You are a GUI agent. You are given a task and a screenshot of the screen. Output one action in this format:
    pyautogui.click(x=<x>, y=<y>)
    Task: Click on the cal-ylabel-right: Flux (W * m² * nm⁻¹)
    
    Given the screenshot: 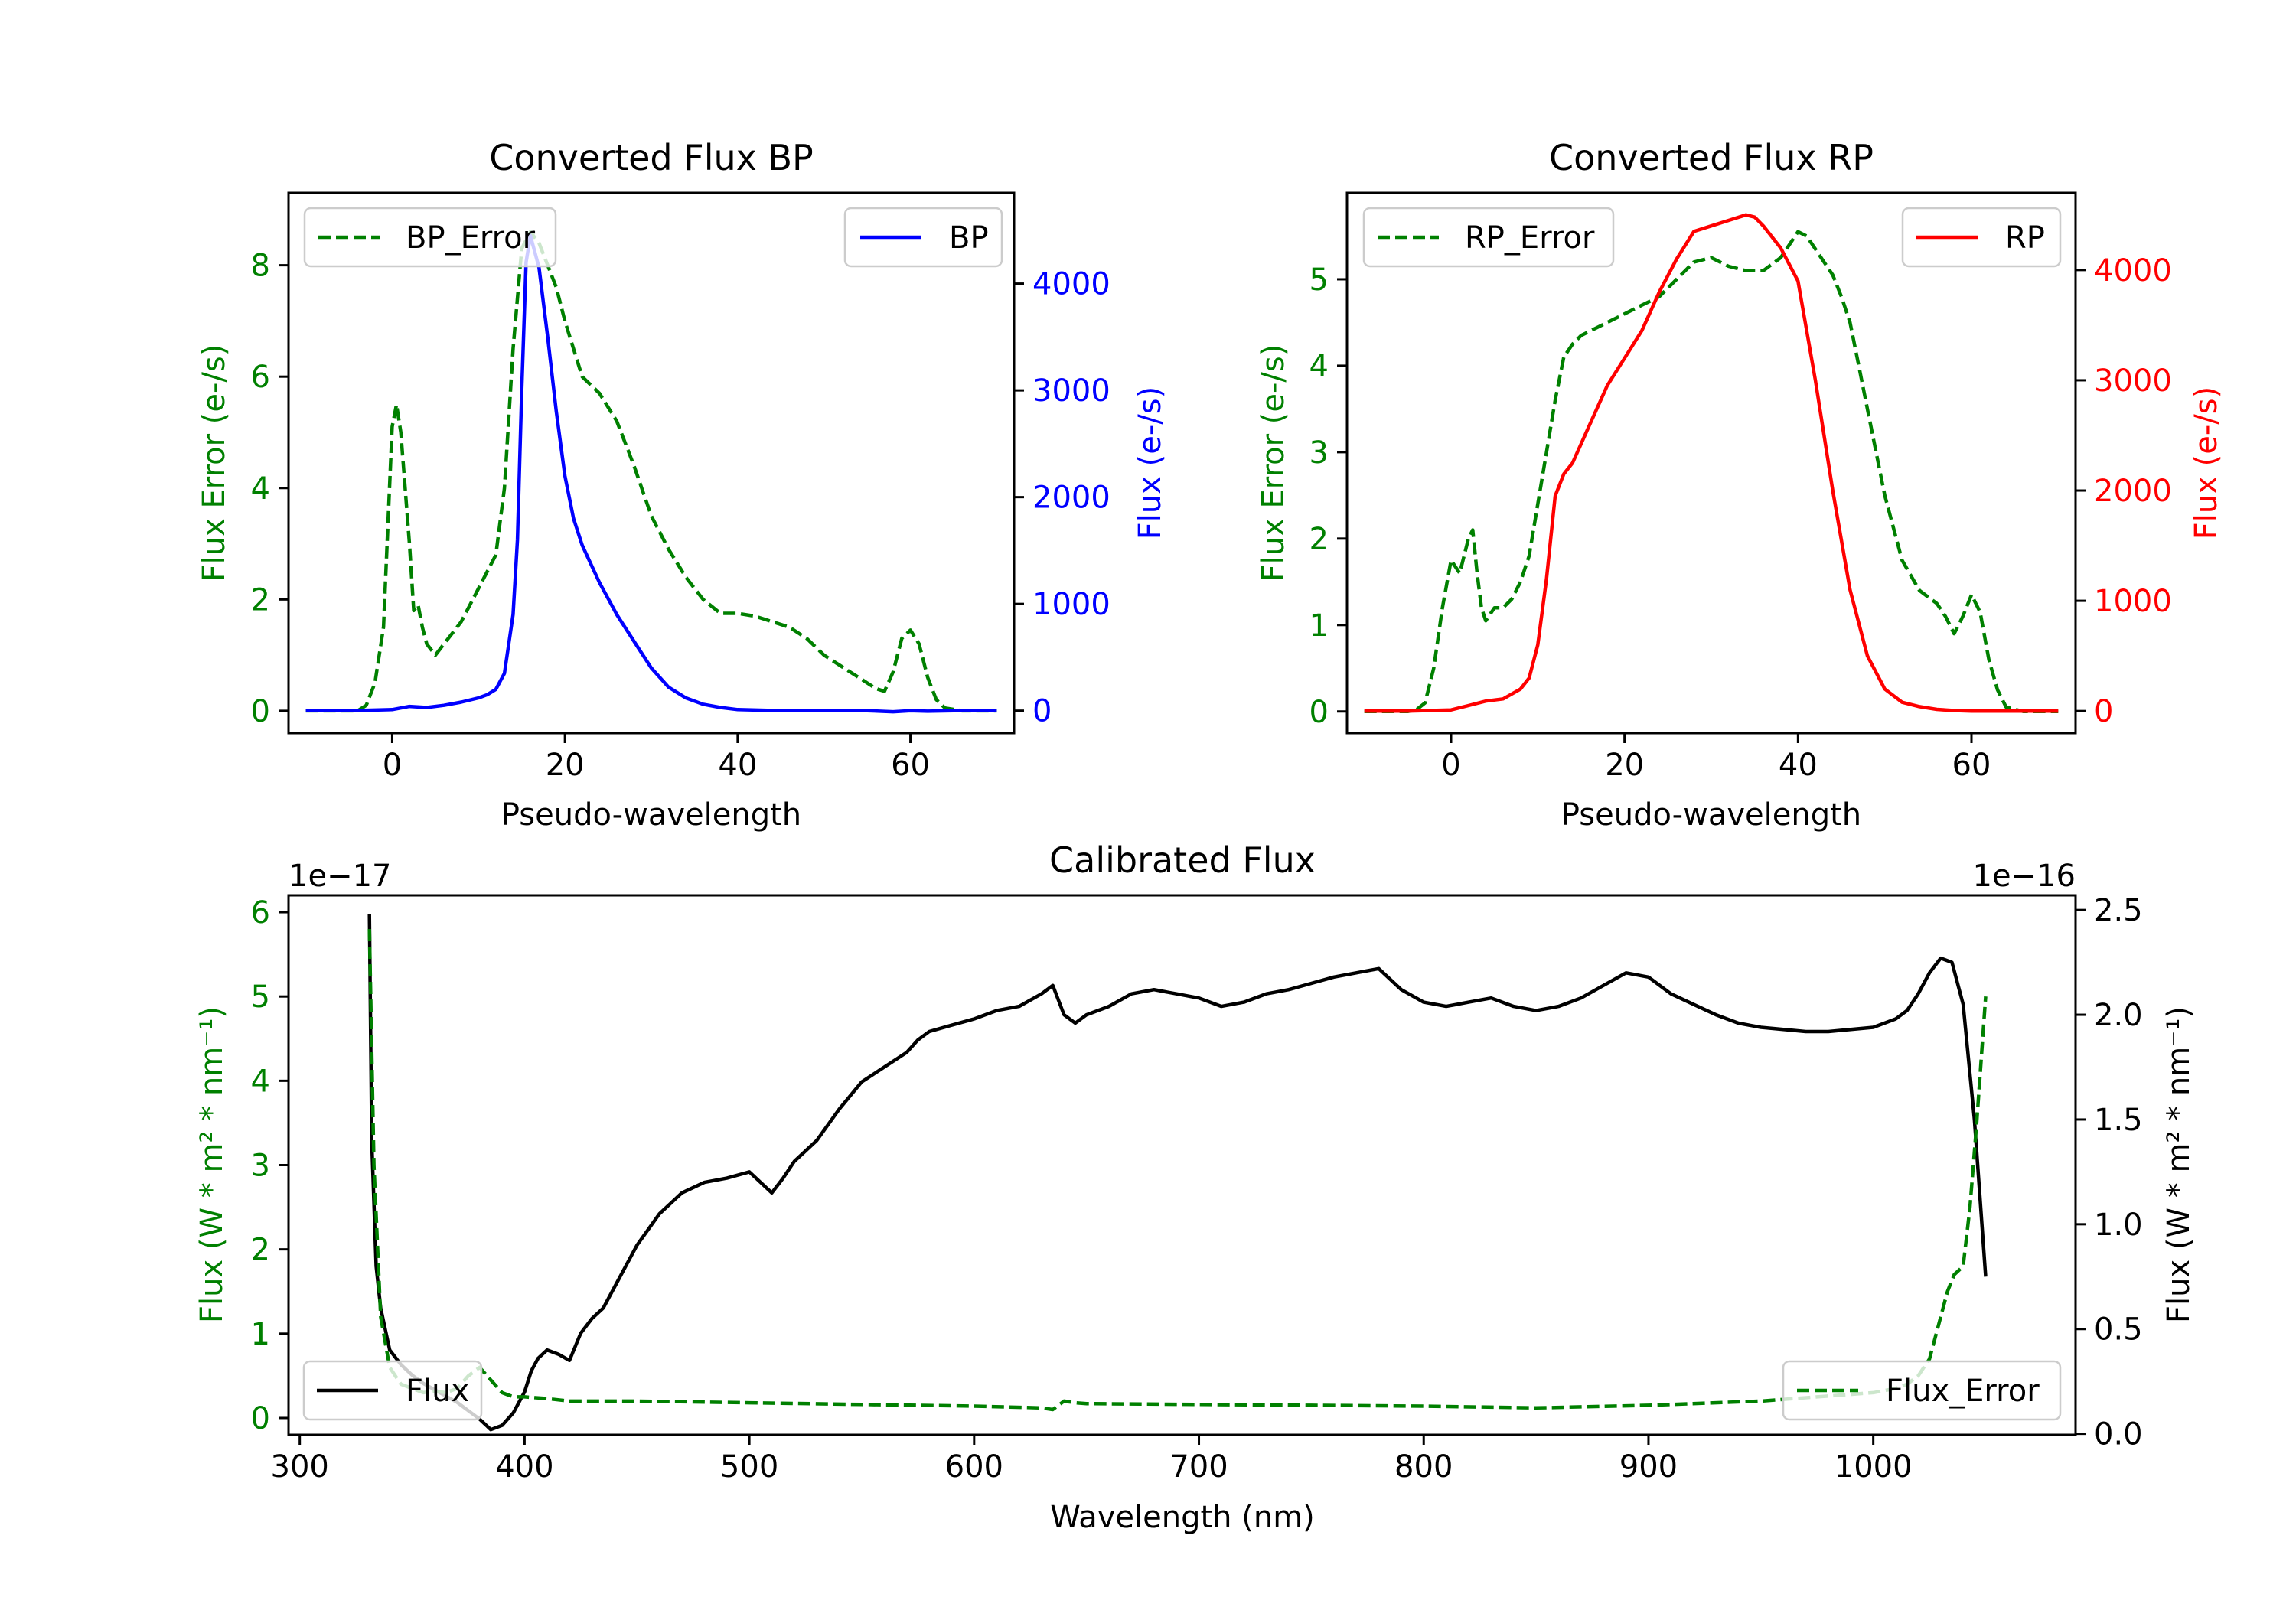 What is the action you would take?
    pyautogui.click(x=2179, y=1164)
    